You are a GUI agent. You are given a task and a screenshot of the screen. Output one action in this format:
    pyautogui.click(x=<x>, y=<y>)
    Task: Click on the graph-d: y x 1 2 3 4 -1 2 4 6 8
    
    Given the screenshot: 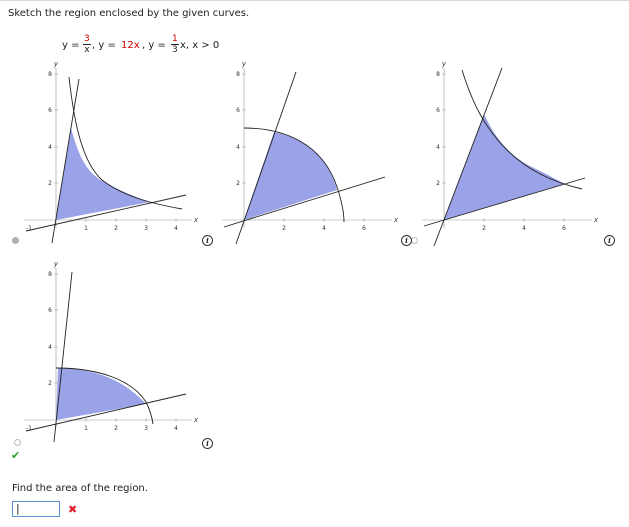 What is the action you would take?
    pyautogui.click(x=113, y=351)
    